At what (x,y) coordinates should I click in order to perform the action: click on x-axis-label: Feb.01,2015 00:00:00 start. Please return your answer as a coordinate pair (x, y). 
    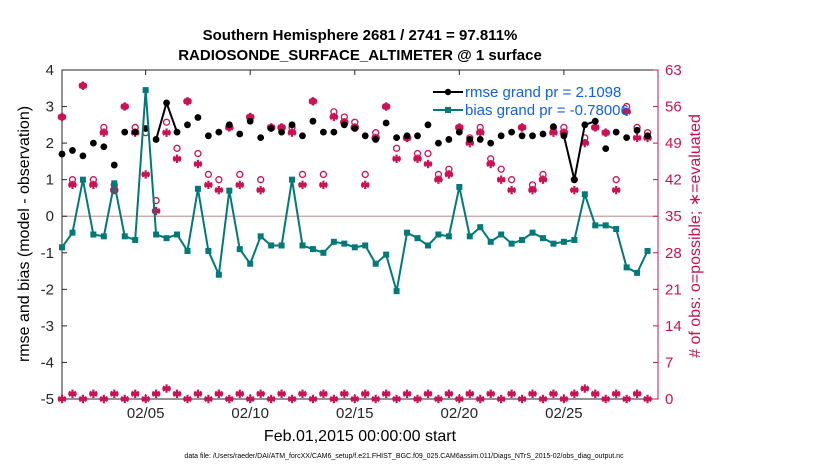
    Looking at the image, I should click on (360, 436).